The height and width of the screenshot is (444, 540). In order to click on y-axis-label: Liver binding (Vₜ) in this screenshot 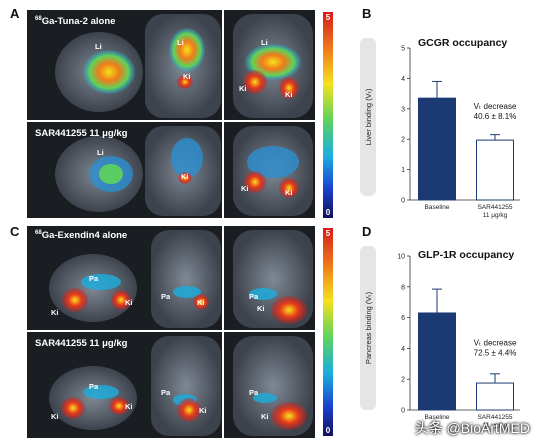, I will do `click(368, 116)`.